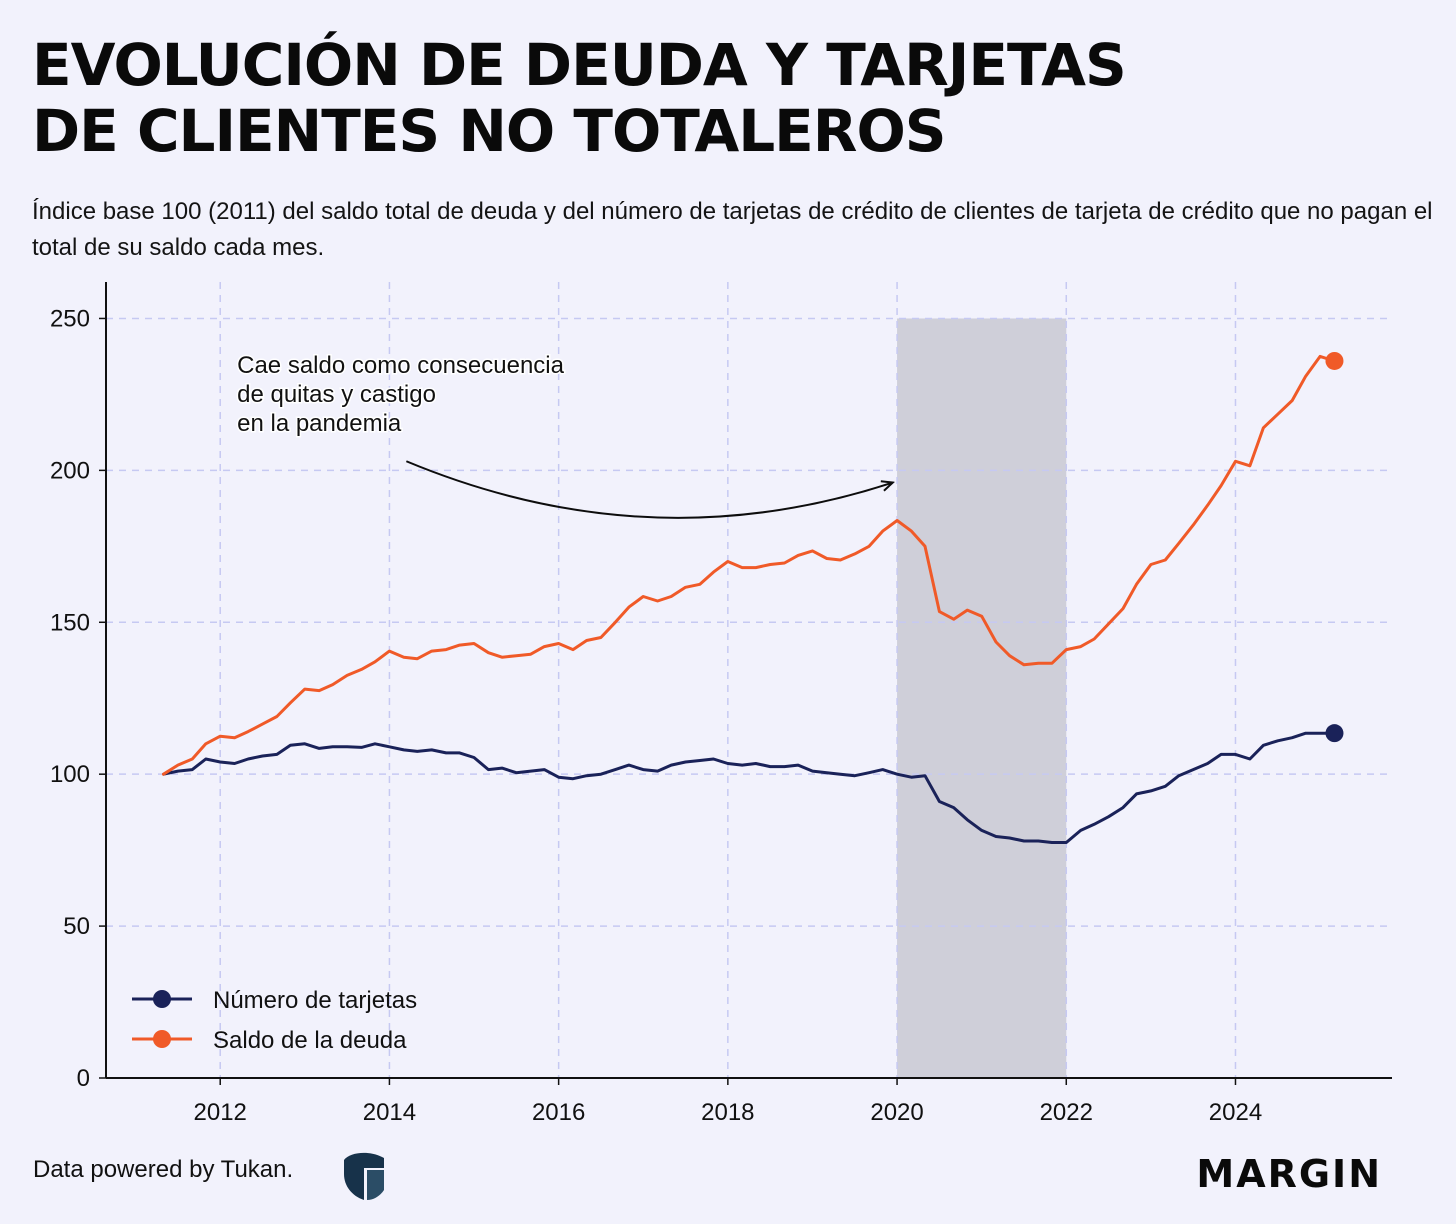  I want to click on series-line, so click(749, 787).